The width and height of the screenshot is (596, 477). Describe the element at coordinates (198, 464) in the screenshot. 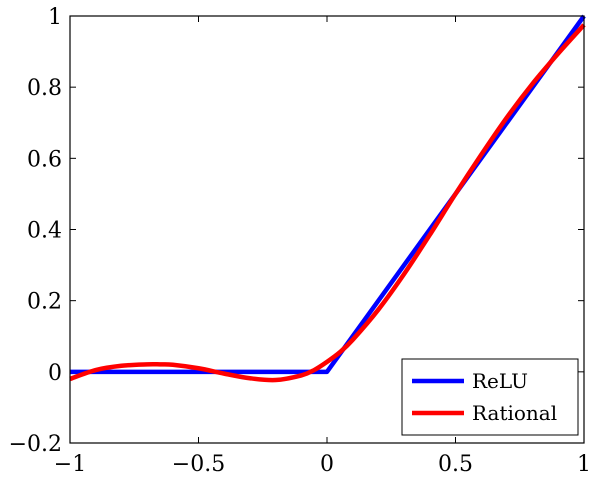

I see `x-tick-label-1: −0.5` at that location.